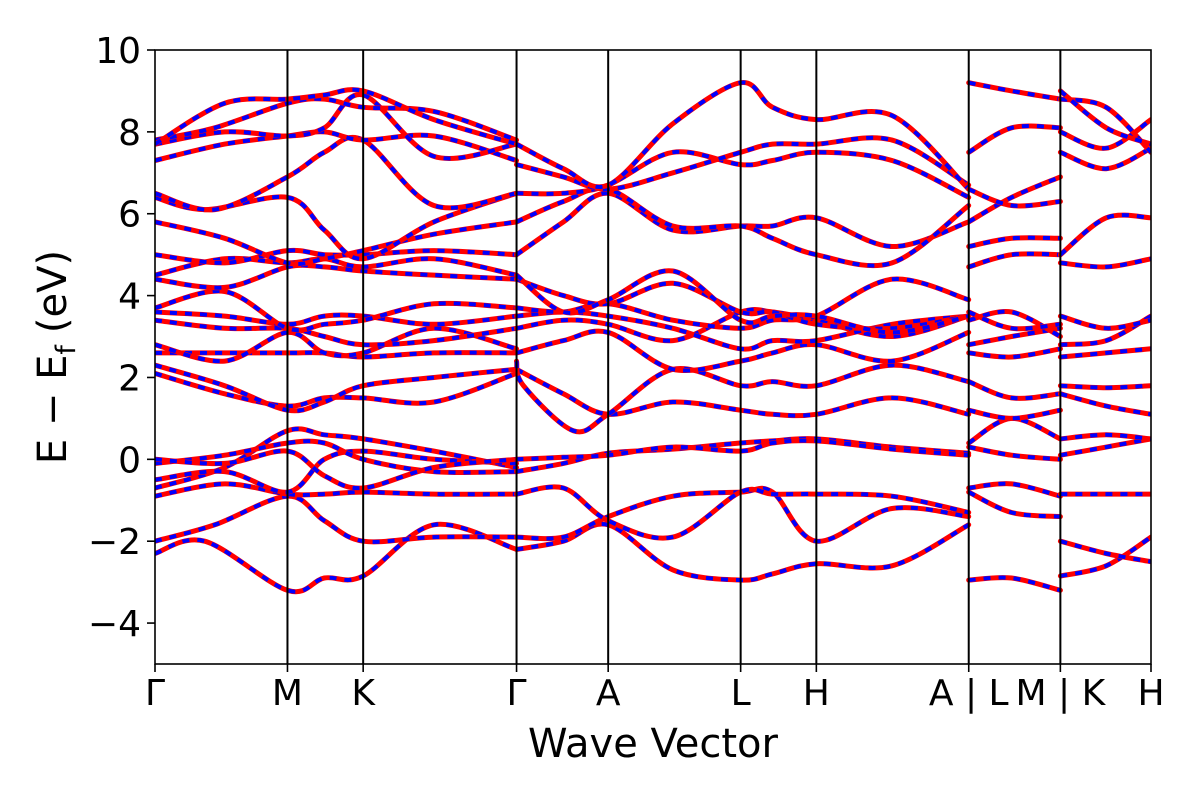  Describe the element at coordinates (129, 378) in the screenshot. I see `y-tick-label-3: 2` at that location.